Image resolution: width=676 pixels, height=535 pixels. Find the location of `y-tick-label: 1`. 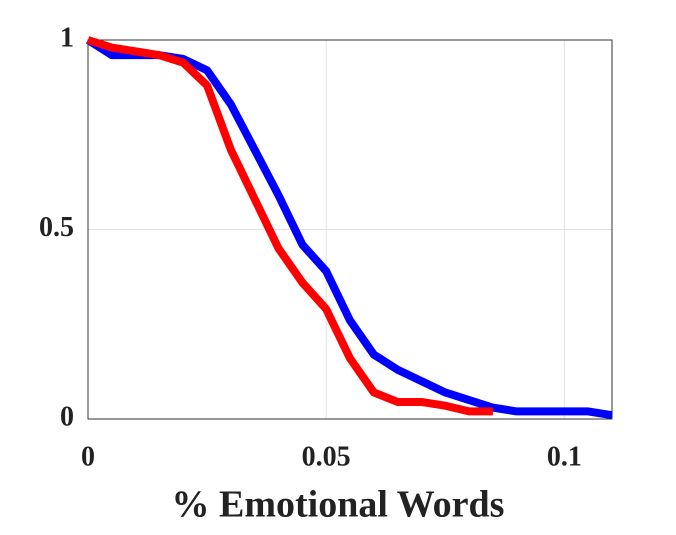

y-tick-label: 1 is located at coordinates (67, 37).